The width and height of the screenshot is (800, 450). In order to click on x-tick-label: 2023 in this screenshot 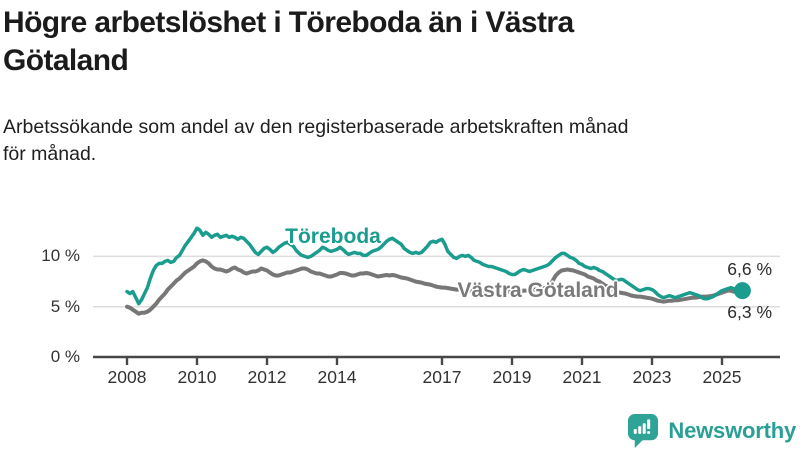, I will do `click(652, 377)`.